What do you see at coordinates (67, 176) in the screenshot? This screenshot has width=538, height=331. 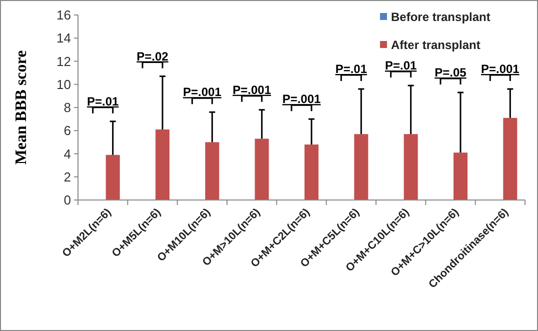 I see `y-tick-label: 2` at bounding box center [67, 176].